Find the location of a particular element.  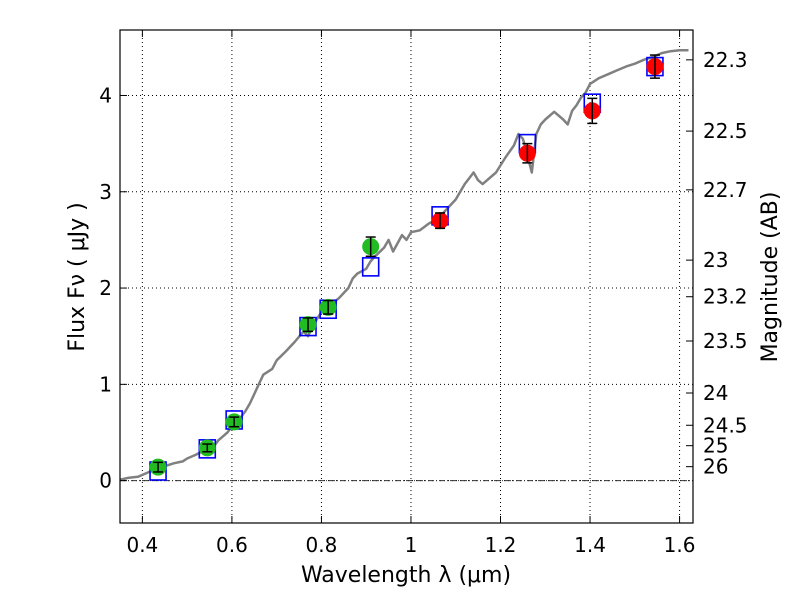

y2-tick-label: 26 is located at coordinates (715, 467).